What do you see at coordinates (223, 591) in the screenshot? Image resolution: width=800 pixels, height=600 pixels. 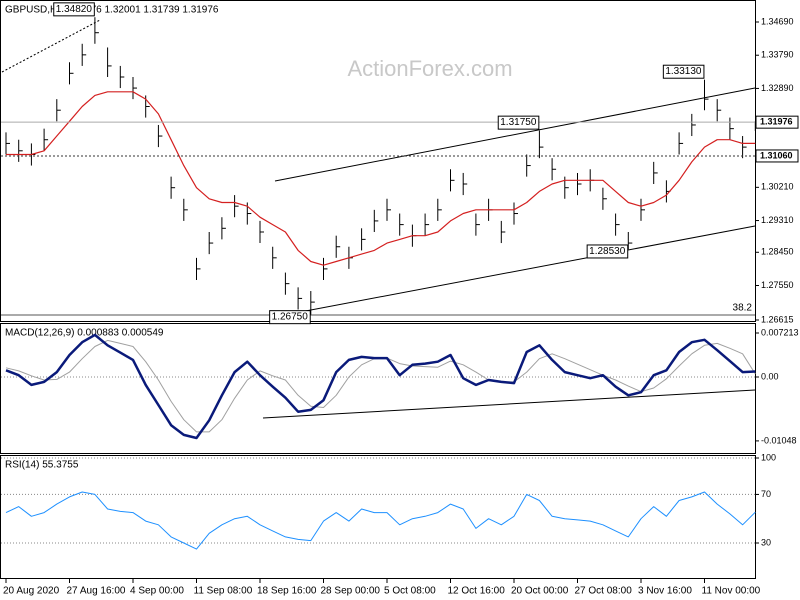 I see `x-tick-label: 11 Sep 08:00` at bounding box center [223, 591].